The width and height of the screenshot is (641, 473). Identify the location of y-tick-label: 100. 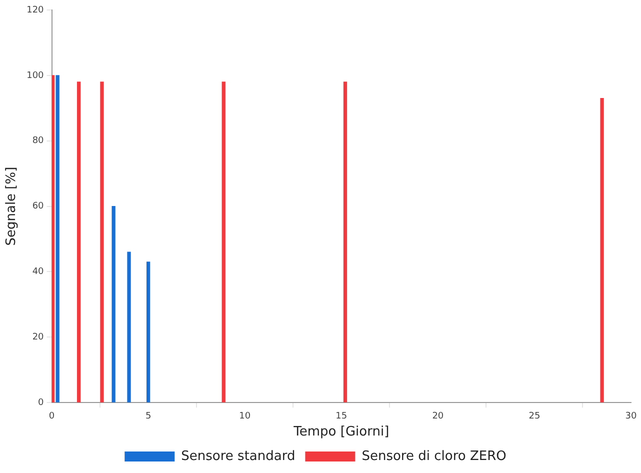
(35, 75).